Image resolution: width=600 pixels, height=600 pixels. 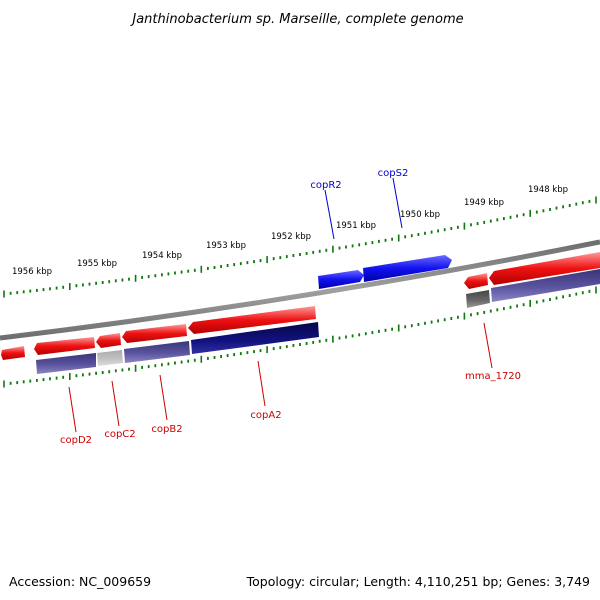 What do you see at coordinates (97, 264) in the screenshot?
I see `ruler-label: 1955 kbp` at bounding box center [97, 264].